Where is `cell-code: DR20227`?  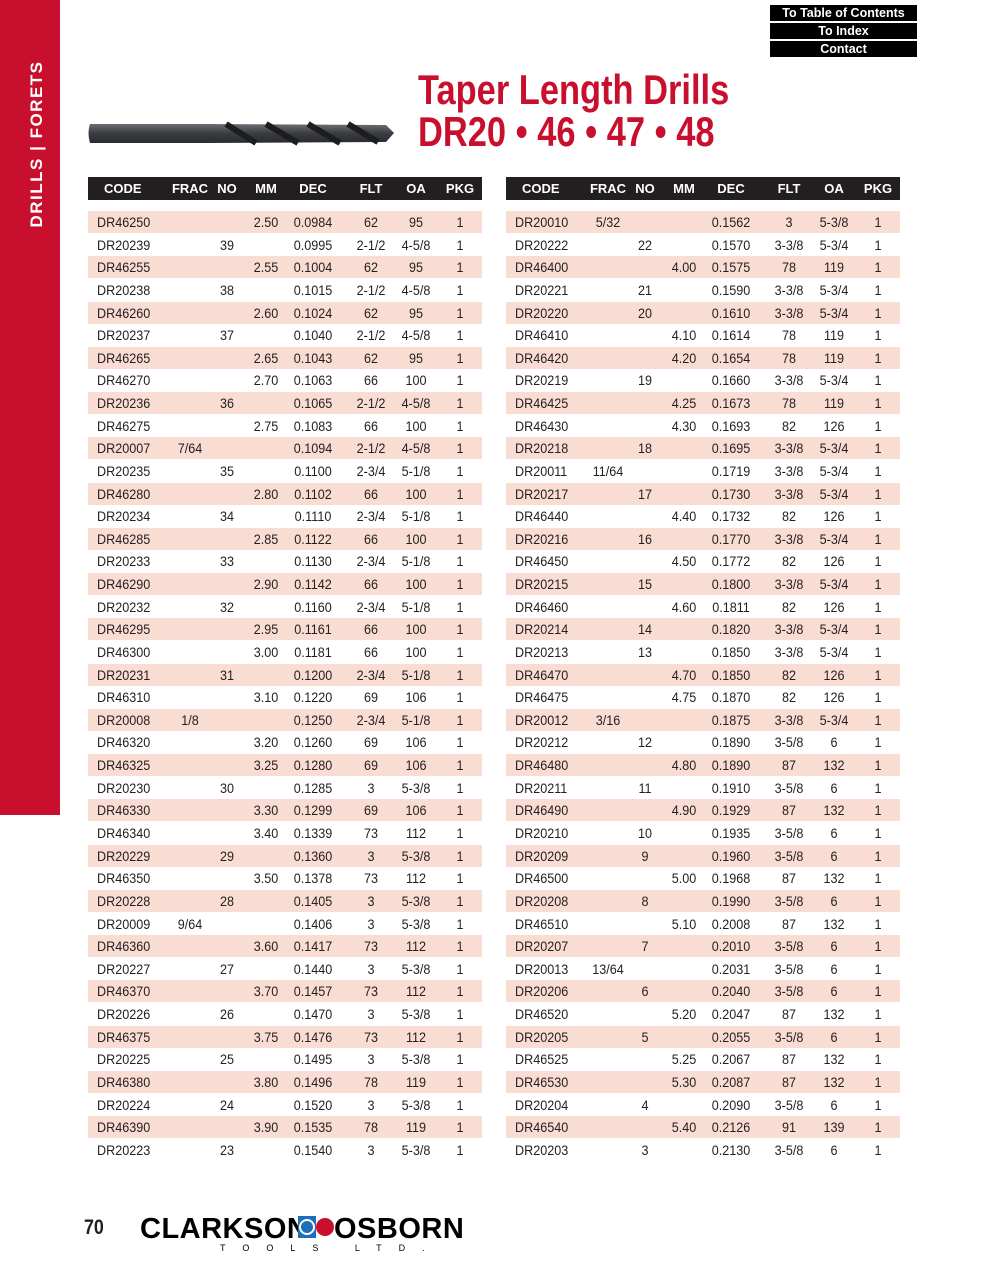
cell-code: DR20227 is located at coordinates (124, 968).